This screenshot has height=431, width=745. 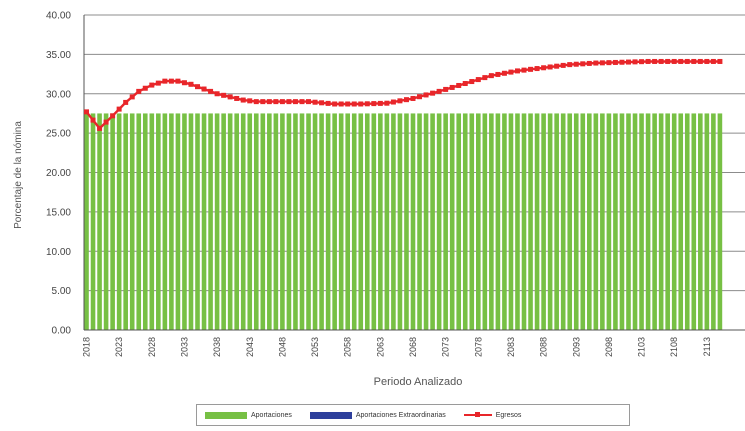 I want to click on bar-aportaciones-2085, so click(x=524, y=221).